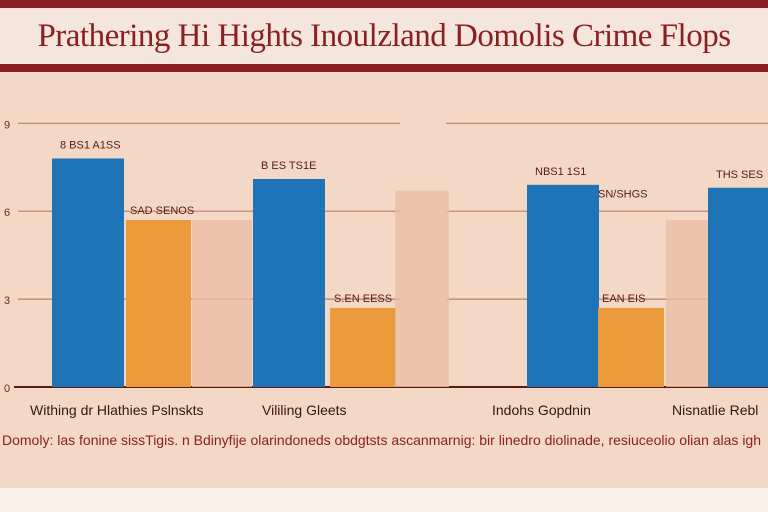 Image resolution: width=768 pixels, height=512 pixels. I want to click on y-tick-label: 6, so click(7, 213).